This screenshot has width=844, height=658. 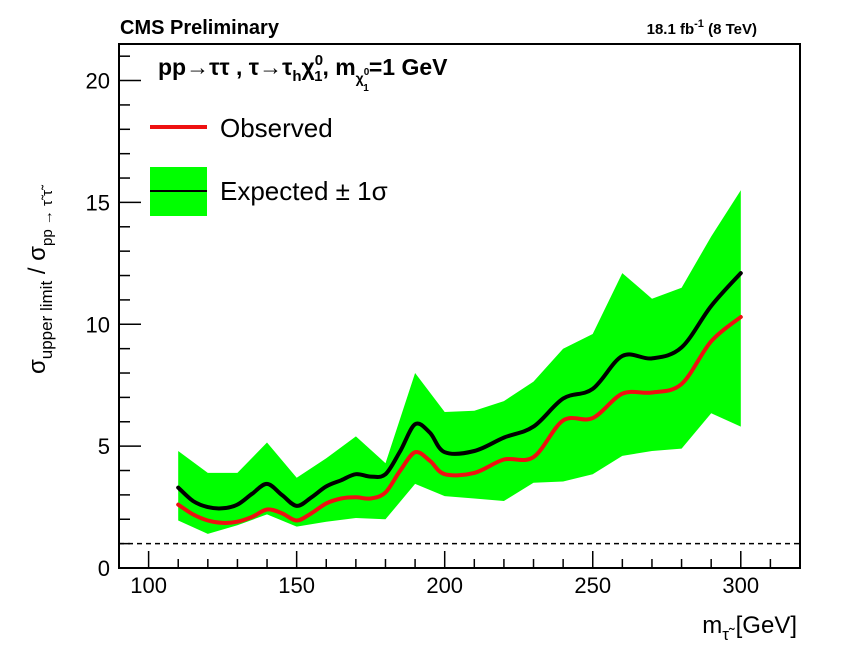 What do you see at coordinates (276, 128) in the screenshot?
I see `legend-observed-label: Observed` at bounding box center [276, 128].